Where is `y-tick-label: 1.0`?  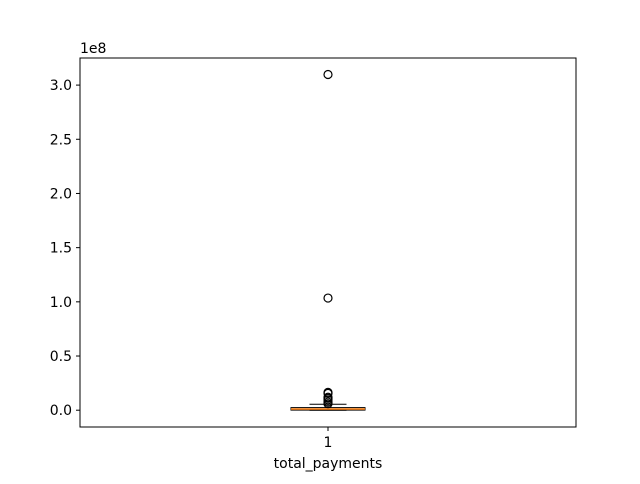
y-tick-label: 1.0 is located at coordinates (61, 303).